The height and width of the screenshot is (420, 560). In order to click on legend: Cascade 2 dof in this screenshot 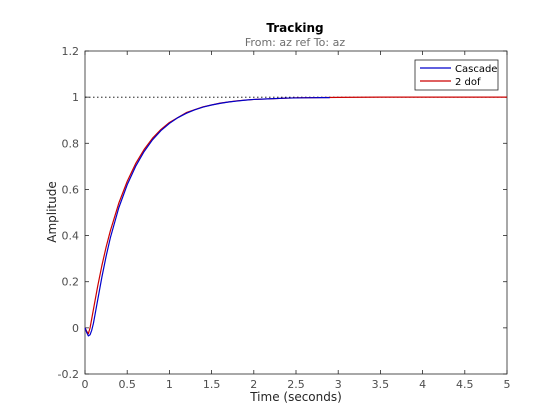, I will do `click(456, 75)`.